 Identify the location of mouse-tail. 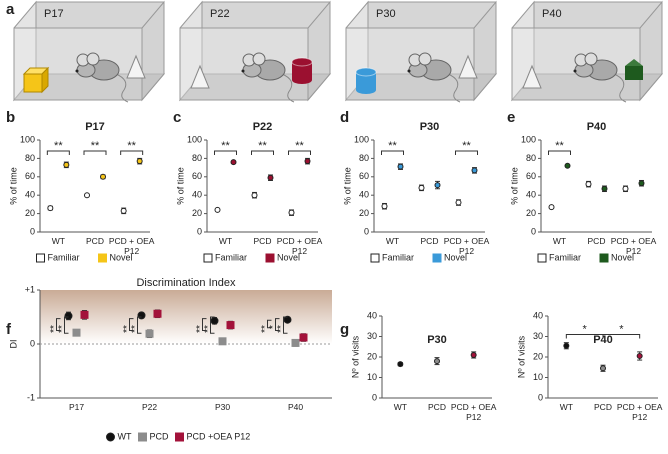
(454, 88).